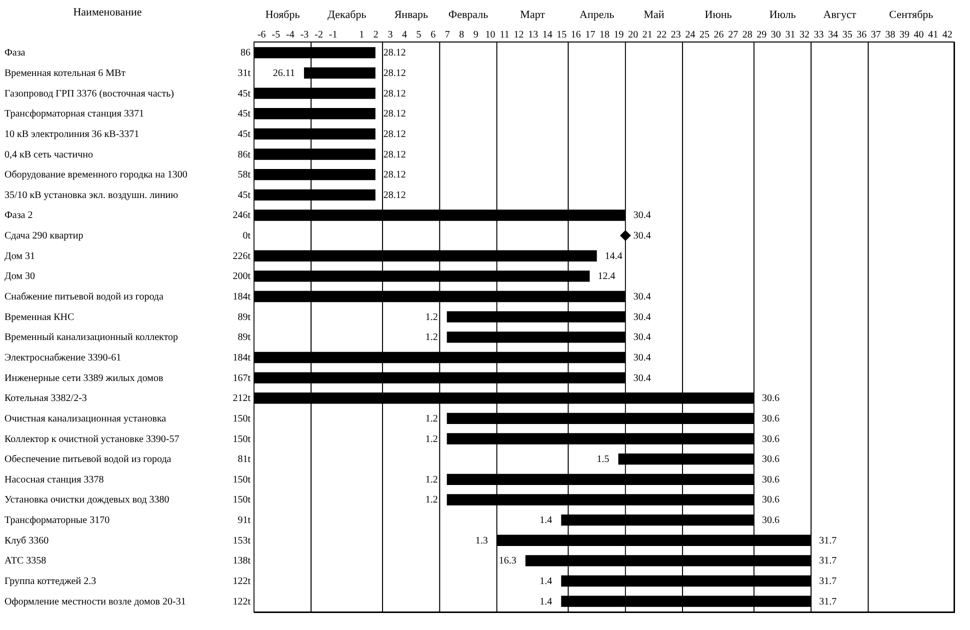 This screenshot has height=630, width=970. What do you see at coordinates (241, 256) in the screenshot?
I see `y2-tick-label: 226t` at bounding box center [241, 256].